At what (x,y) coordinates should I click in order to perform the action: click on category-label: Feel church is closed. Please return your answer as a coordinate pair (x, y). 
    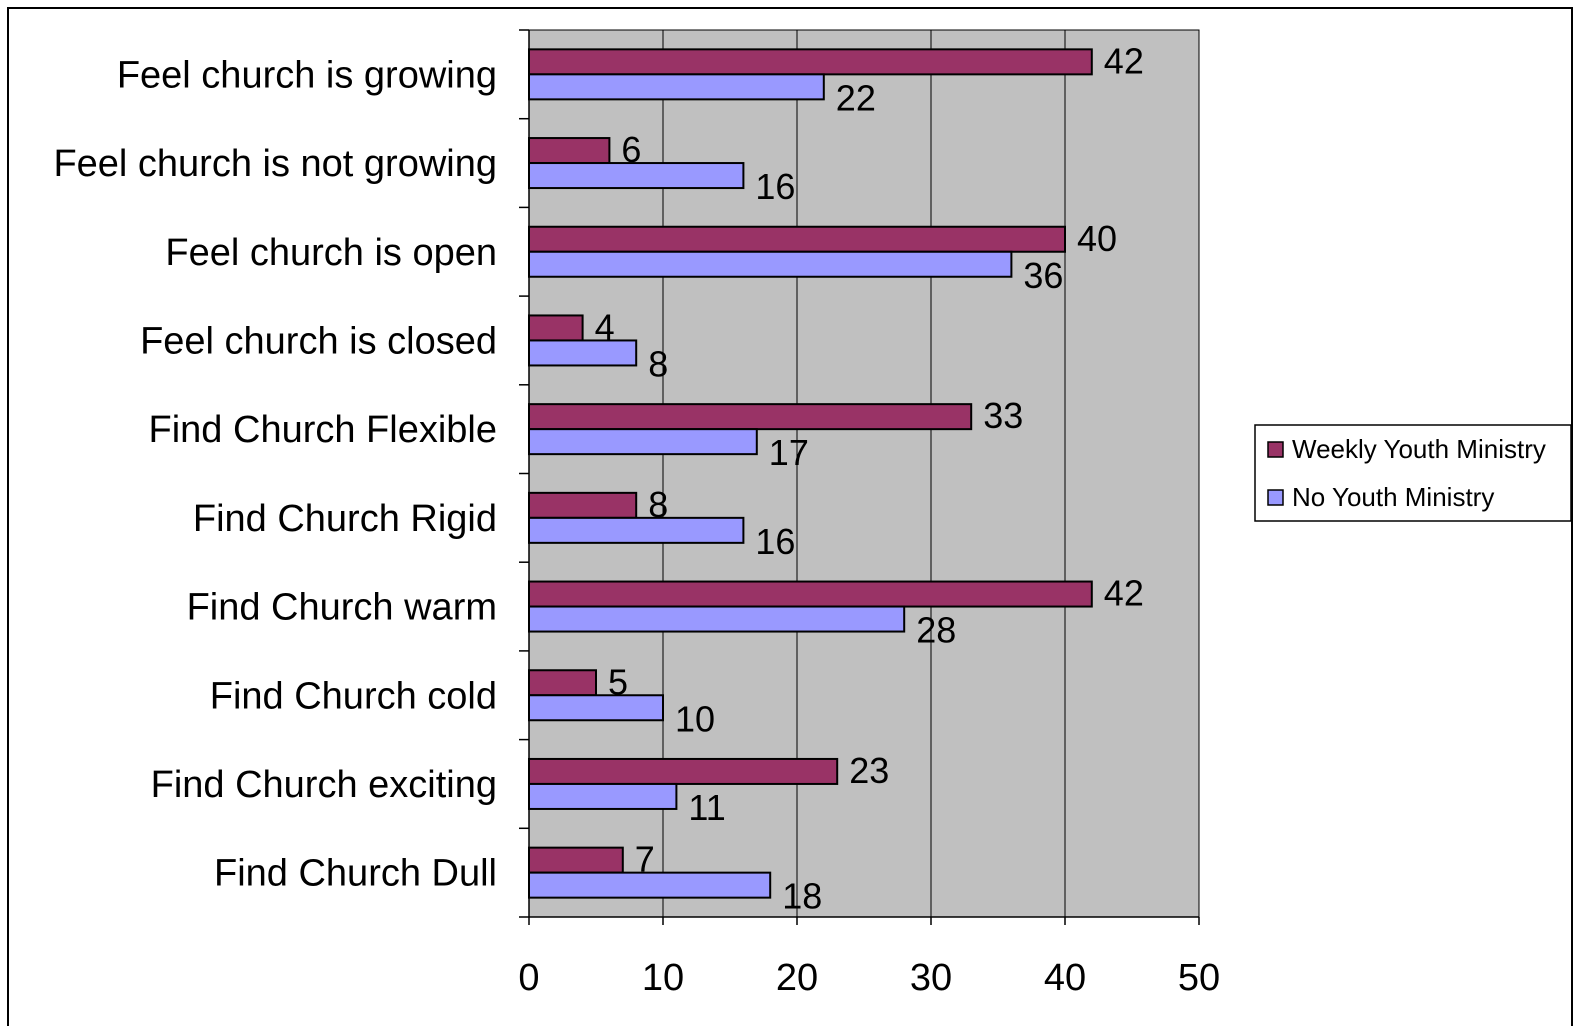
    Looking at the image, I should click on (318, 341).